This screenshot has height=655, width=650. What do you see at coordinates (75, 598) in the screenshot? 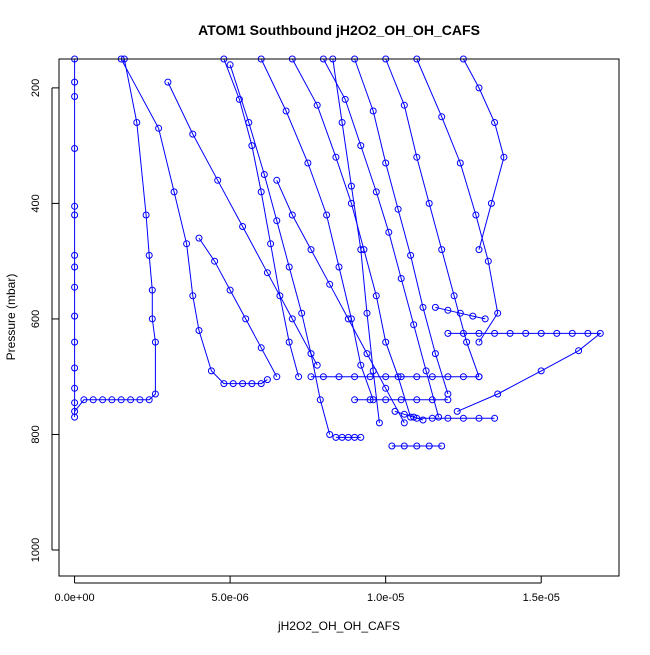
I see `x-tick-label: 0.0e+00` at bounding box center [75, 598].